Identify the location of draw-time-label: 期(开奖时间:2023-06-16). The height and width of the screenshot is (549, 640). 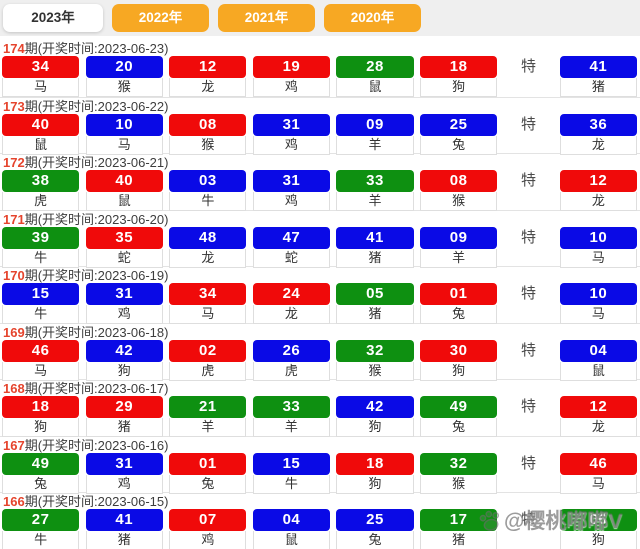
(96, 445).